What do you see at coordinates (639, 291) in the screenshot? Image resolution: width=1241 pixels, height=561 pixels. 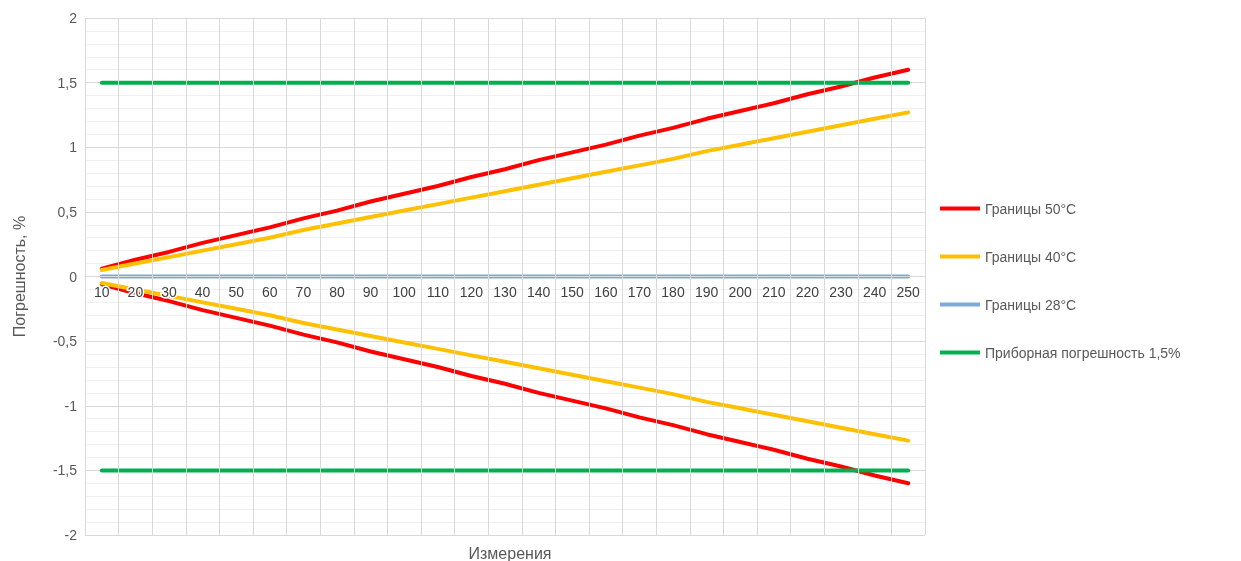 I see `x-tick-label: 170` at bounding box center [639, 291].